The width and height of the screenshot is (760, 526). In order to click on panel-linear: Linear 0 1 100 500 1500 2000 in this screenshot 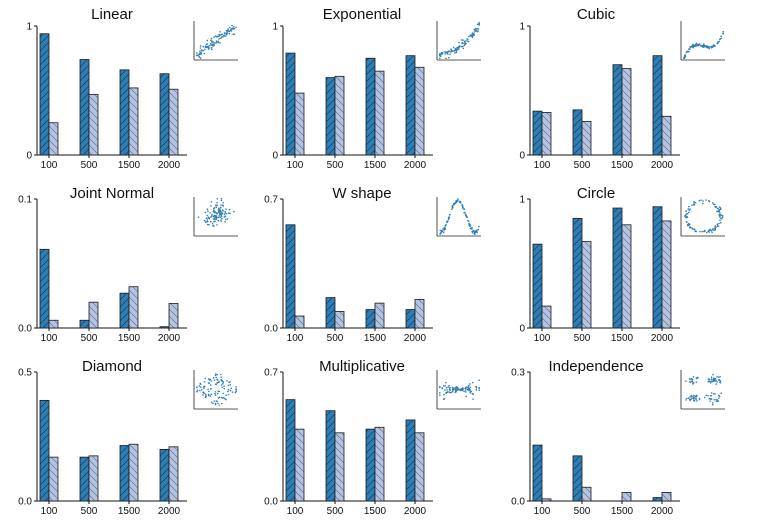, I will do `click(132, 88)`.